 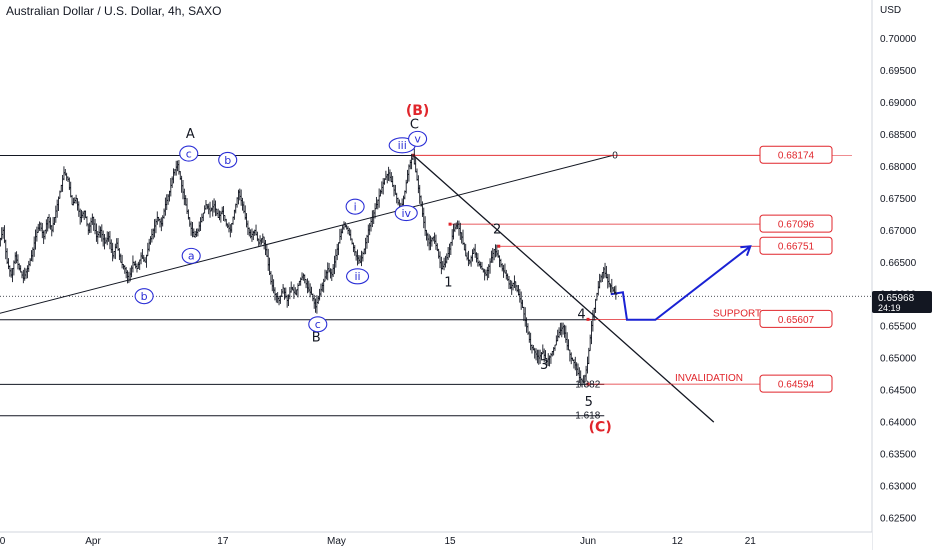 I want to click on wave-label-4: 4, so click(x=581, y=315).